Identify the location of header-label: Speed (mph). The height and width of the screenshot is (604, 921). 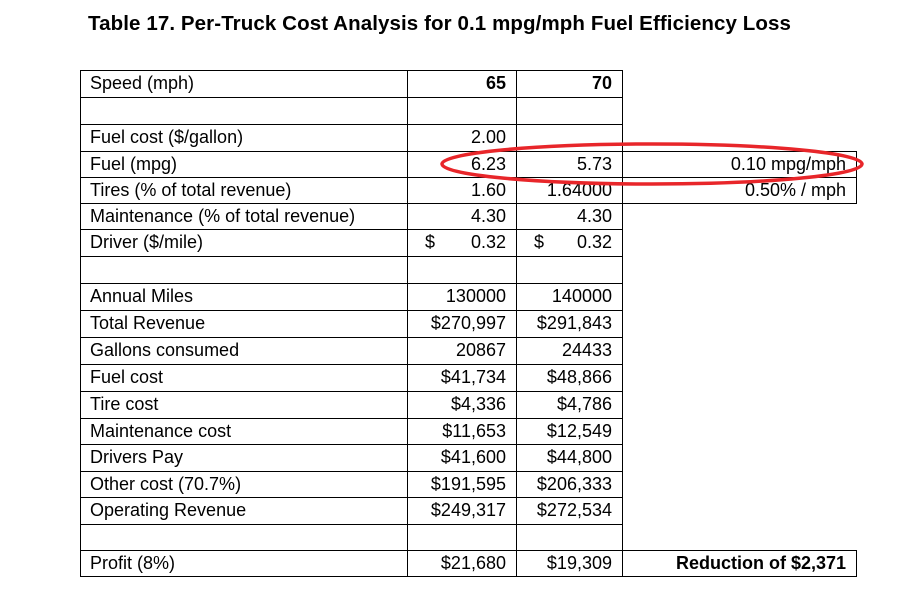
(142, 83).